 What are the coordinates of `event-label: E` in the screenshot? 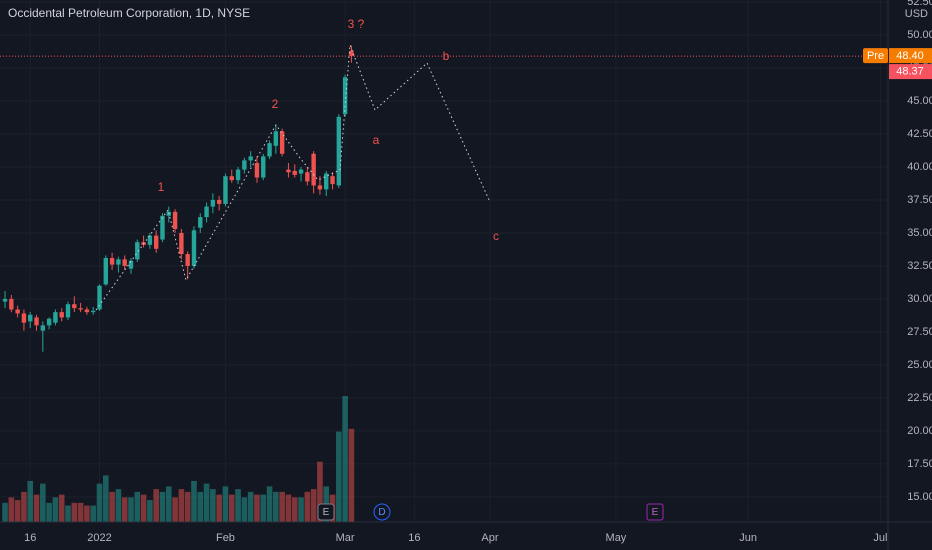 It's located at (326, 512).